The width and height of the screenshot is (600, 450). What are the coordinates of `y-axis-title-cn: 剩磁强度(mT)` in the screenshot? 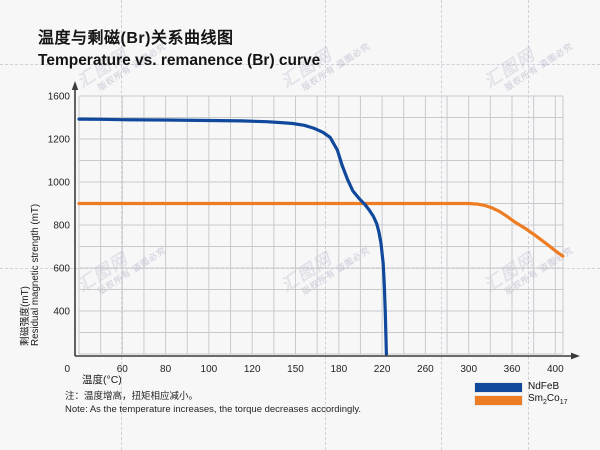 It's located at (25, 316).